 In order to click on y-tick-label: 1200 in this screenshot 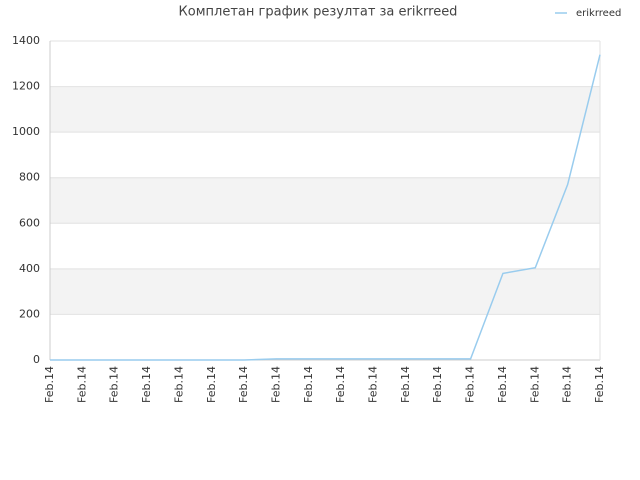, I will do `click(26, 86)`.